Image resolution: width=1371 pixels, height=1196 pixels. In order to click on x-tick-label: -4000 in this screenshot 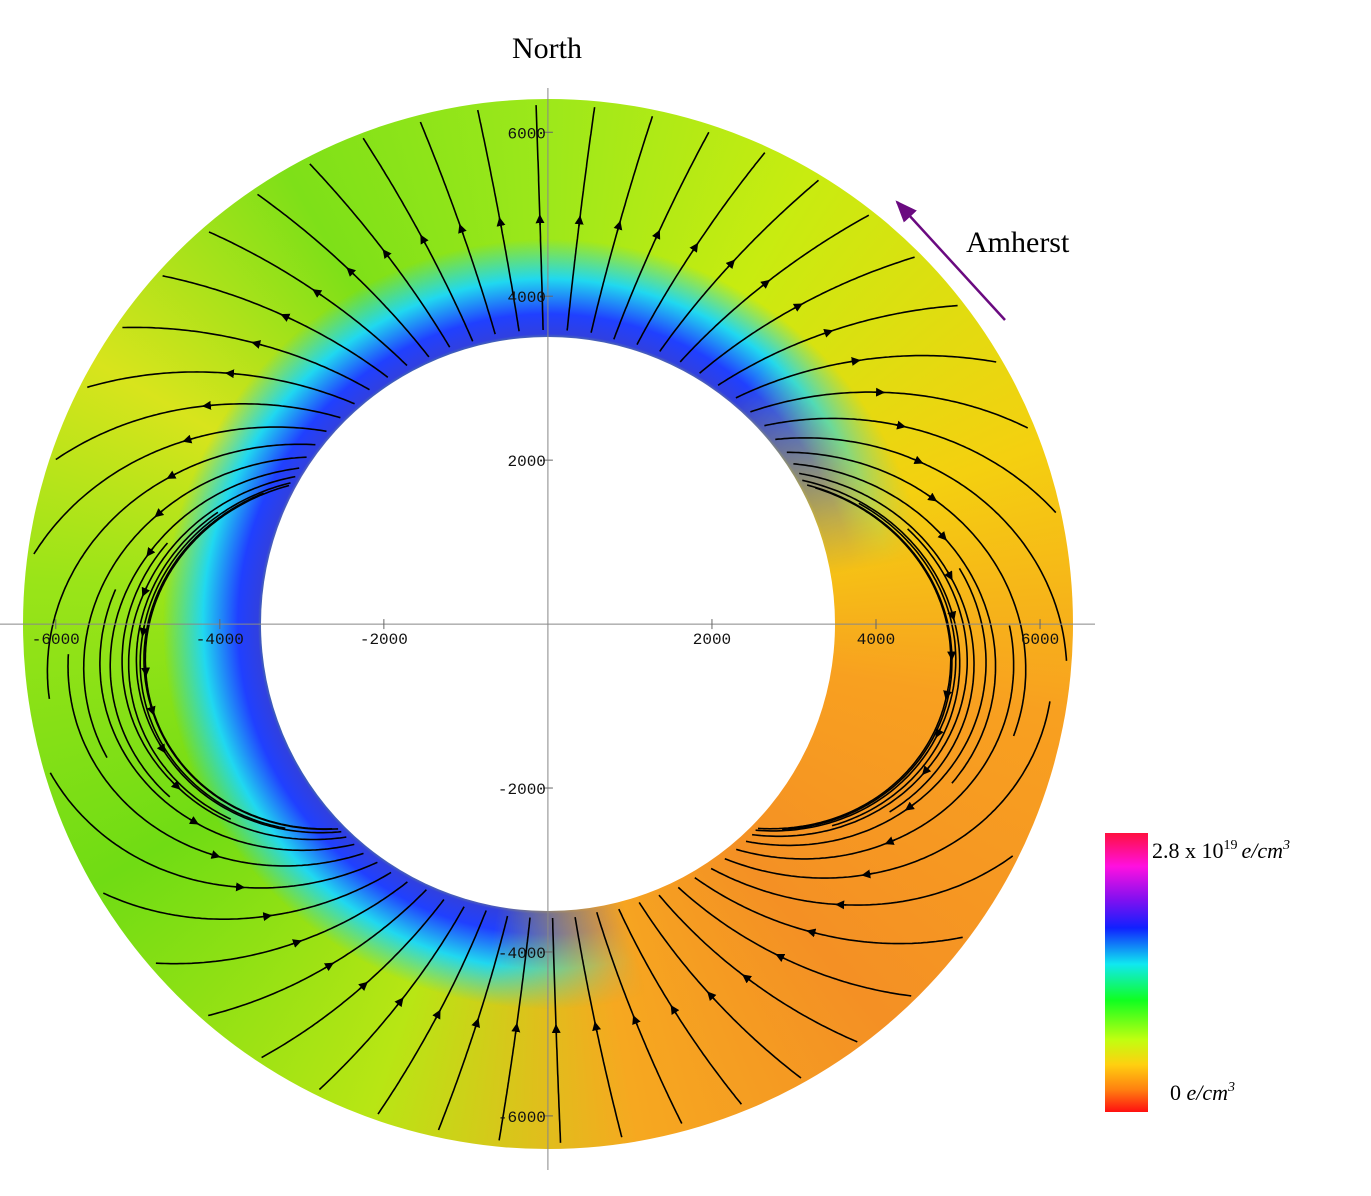, I will do `click(220, 640)`.